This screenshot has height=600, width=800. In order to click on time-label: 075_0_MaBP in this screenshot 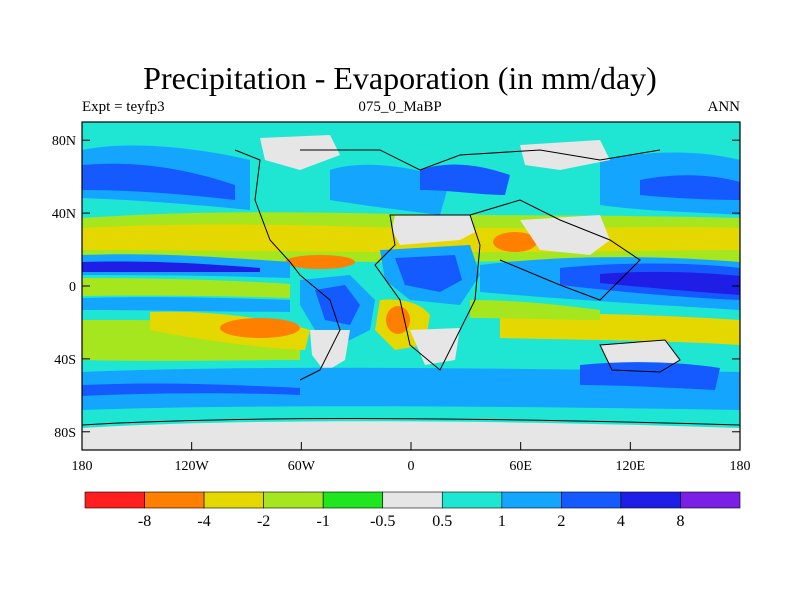, I will do `click(400, 107)`.